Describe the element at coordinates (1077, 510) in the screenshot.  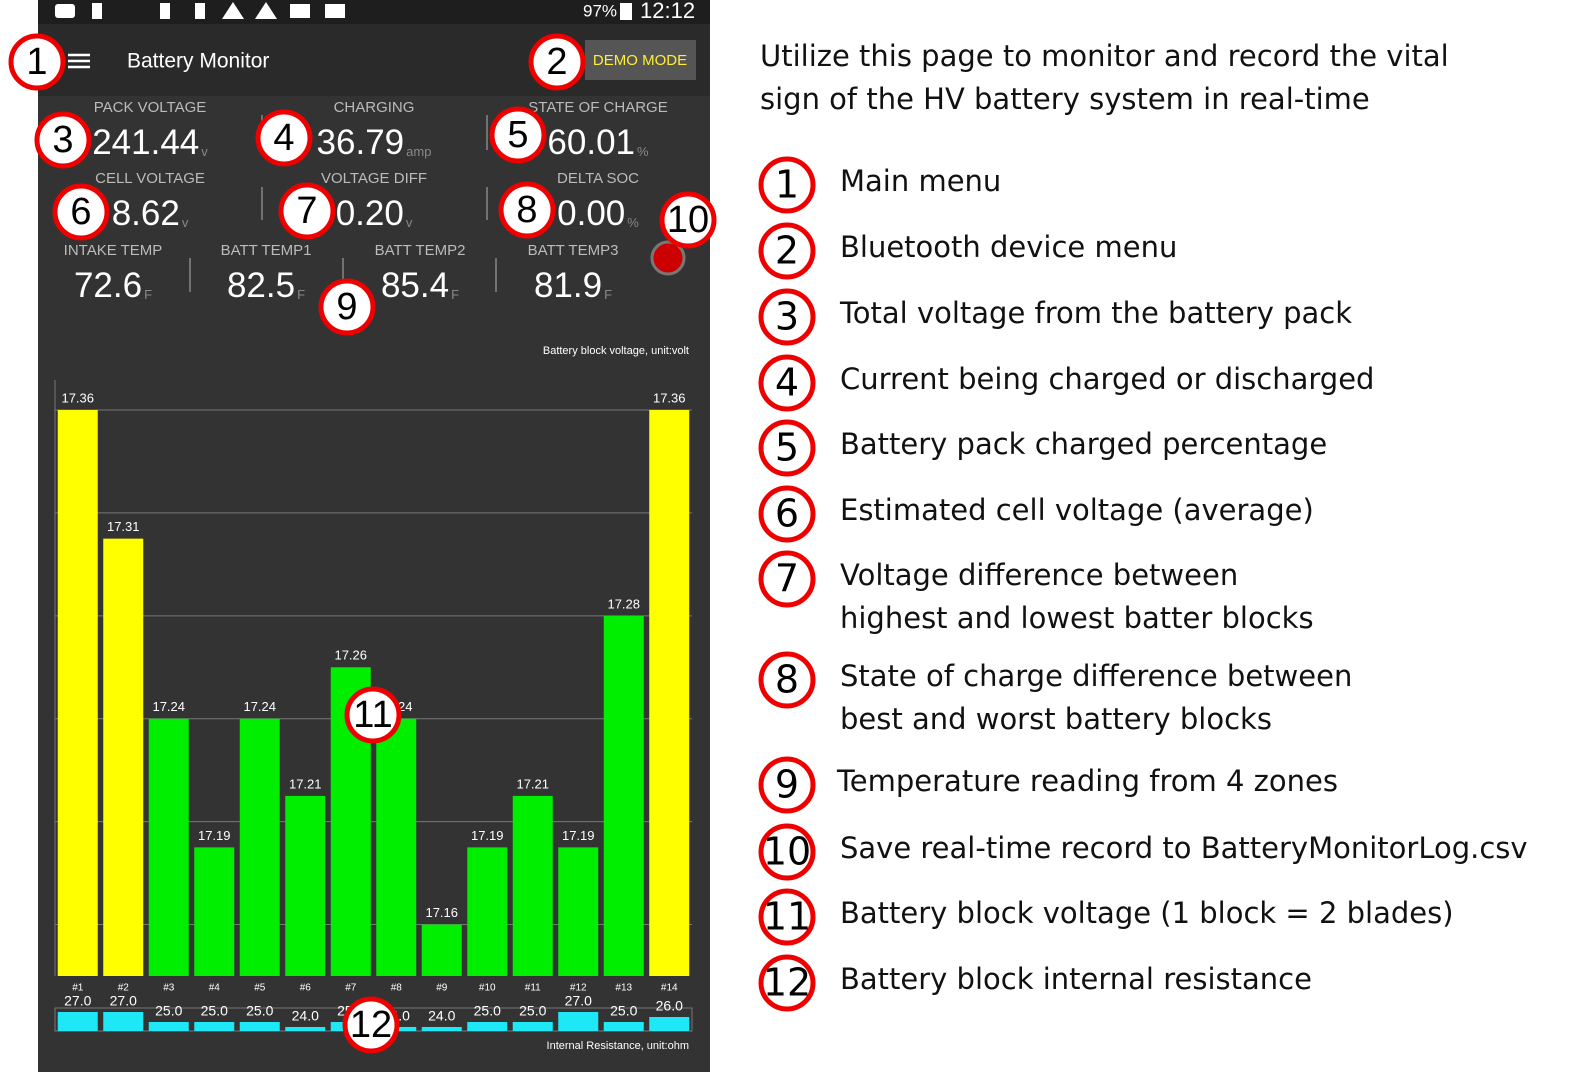
I see `annotation-text: Estimated cell voltage (average)` at that location.